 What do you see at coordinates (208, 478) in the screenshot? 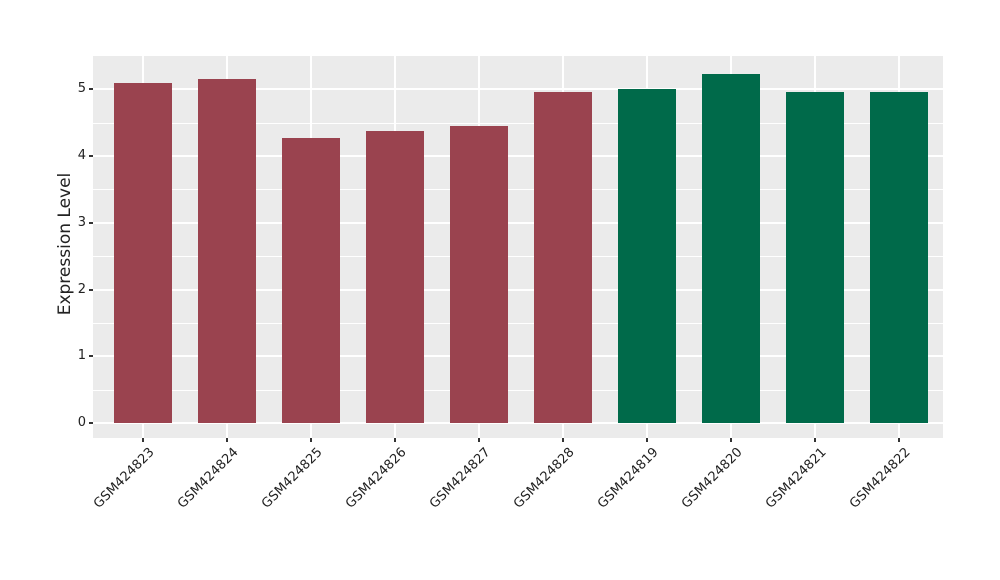
I see `x-tick-label-GSM424824: GSM424824` at bounding box center [208, 478].